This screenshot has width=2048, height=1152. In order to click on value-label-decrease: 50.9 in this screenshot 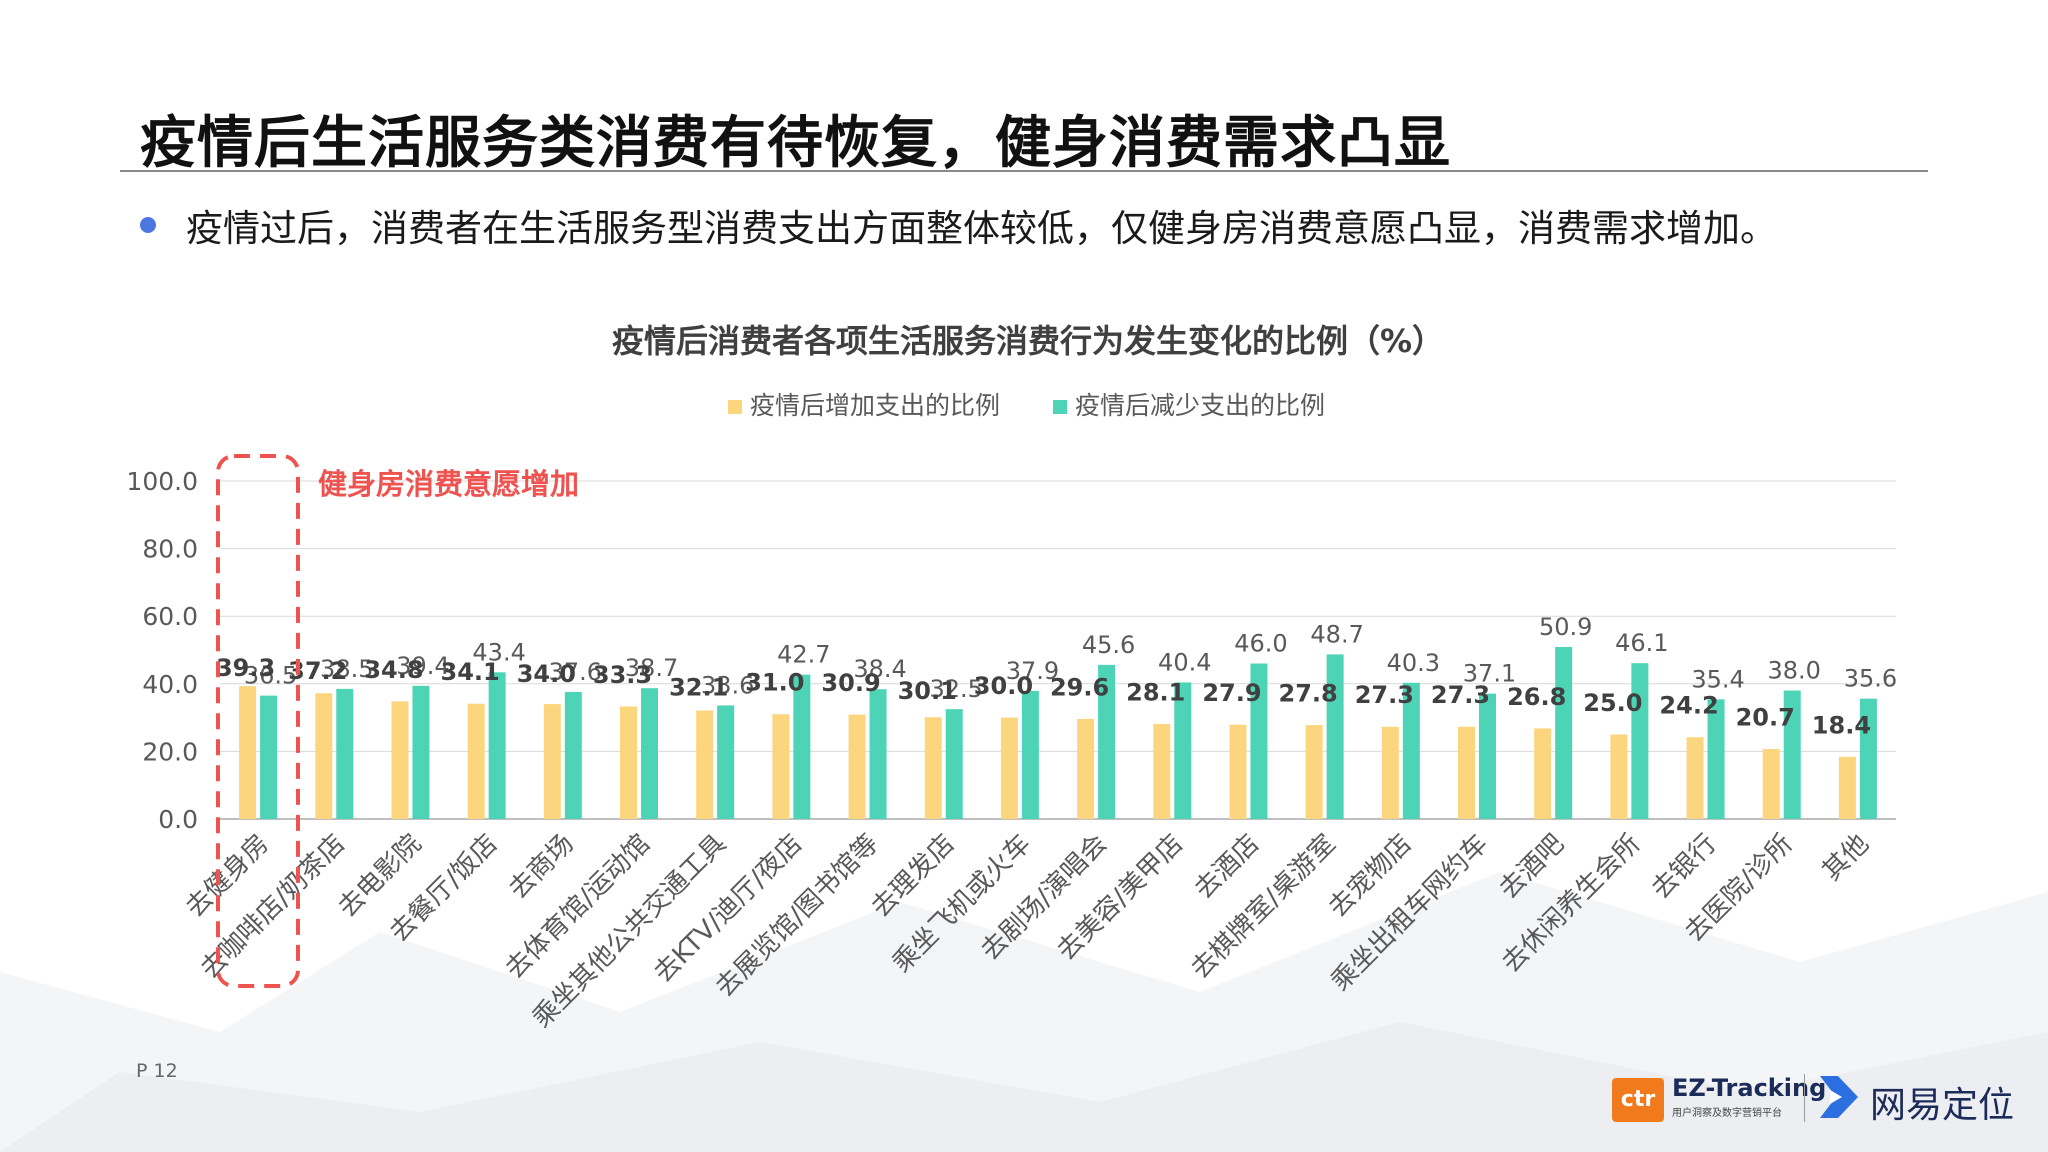, I will do `click(1565, 627)`.